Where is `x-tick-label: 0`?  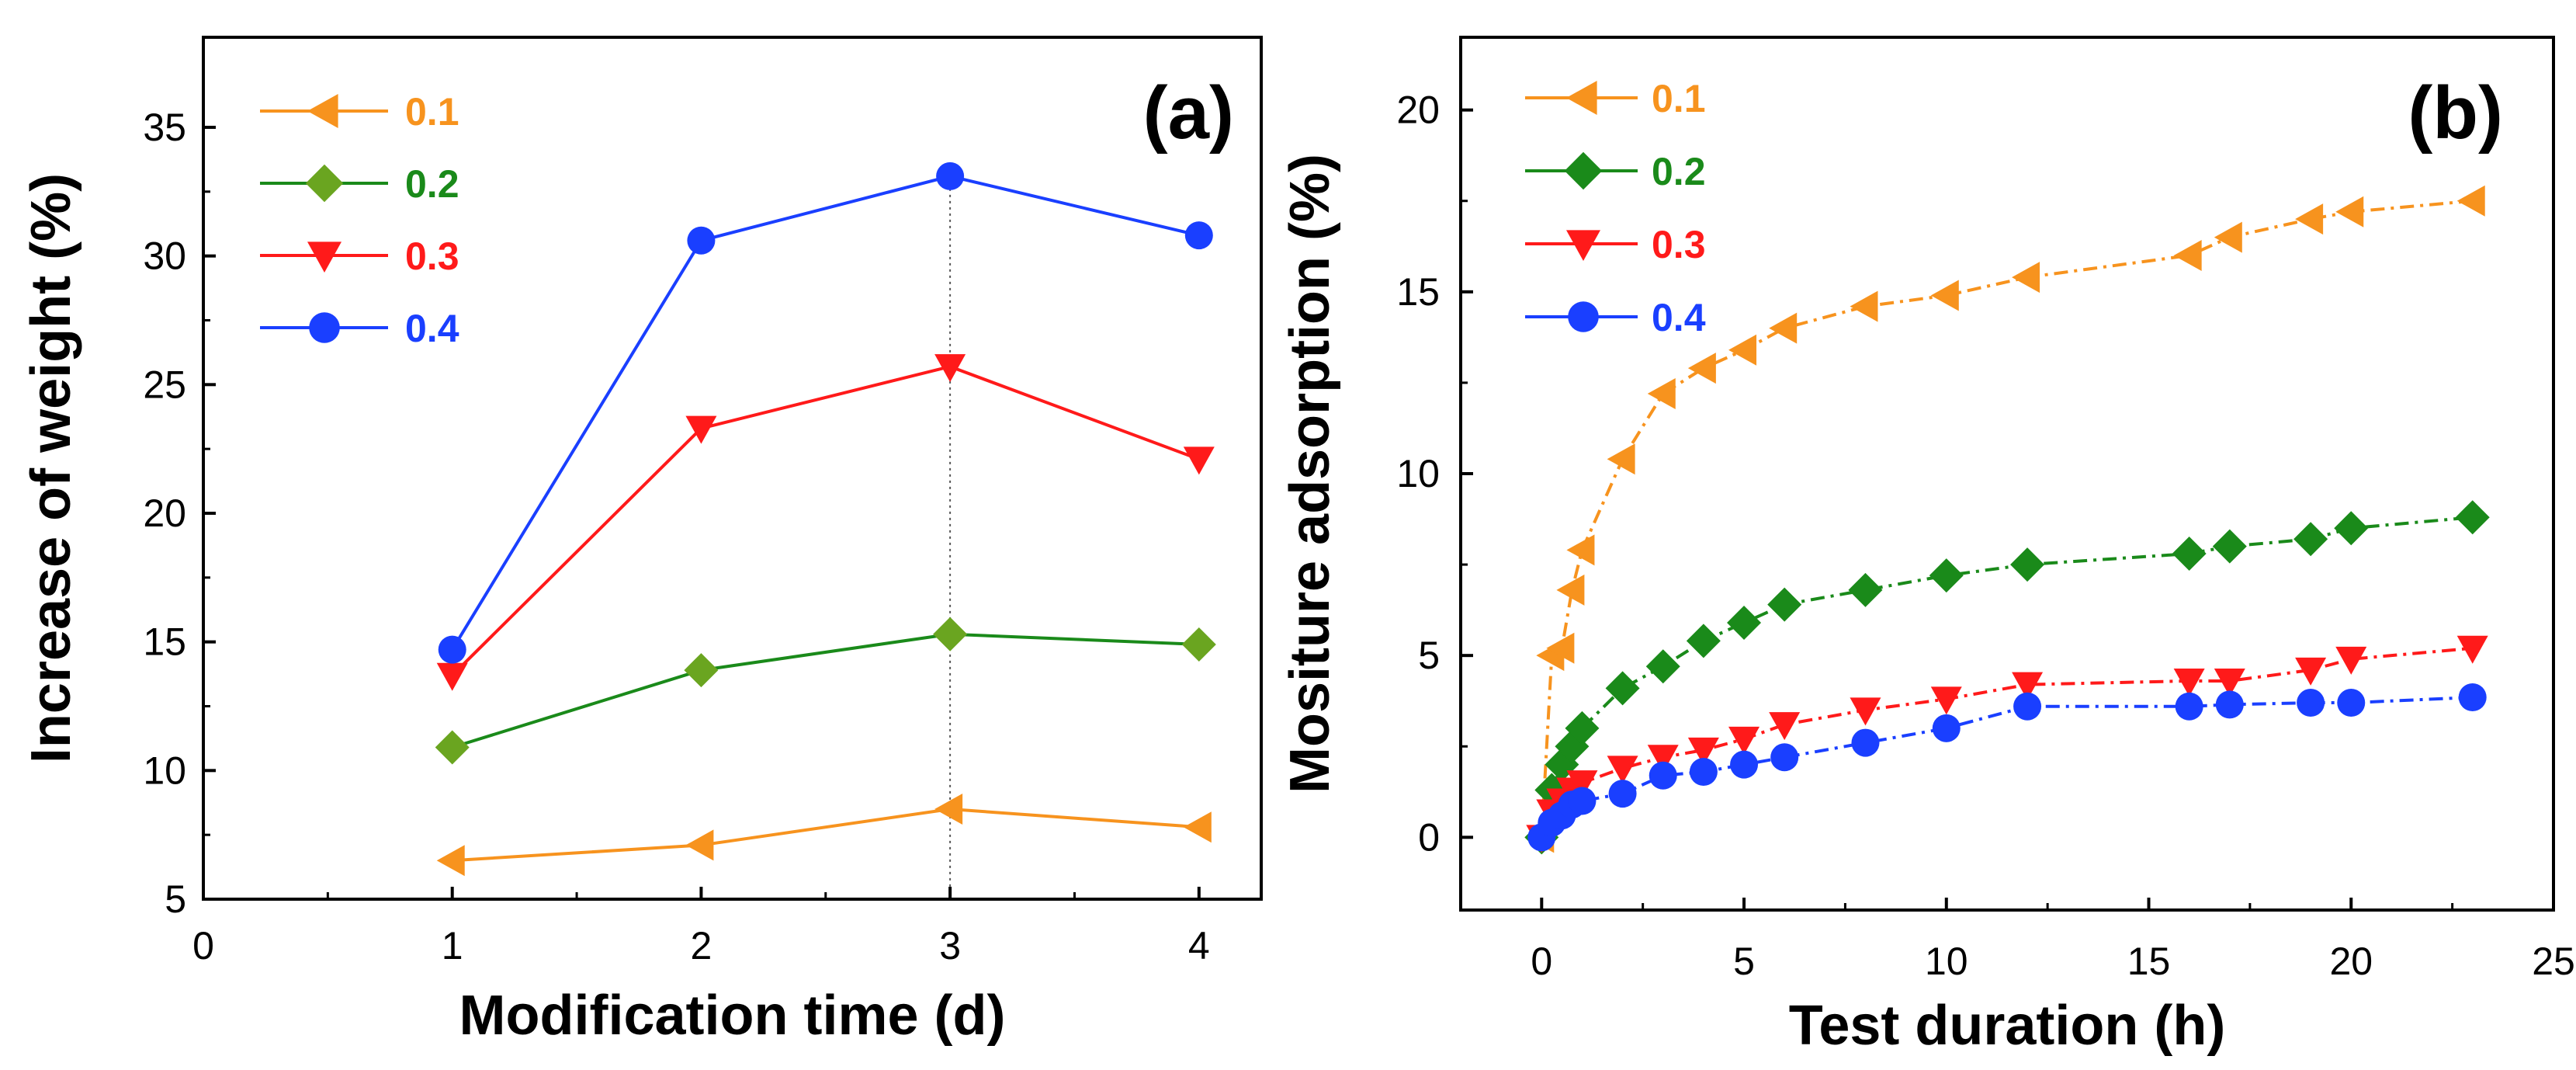
x-tick-label: 0 is located at coordinates (203, 946).